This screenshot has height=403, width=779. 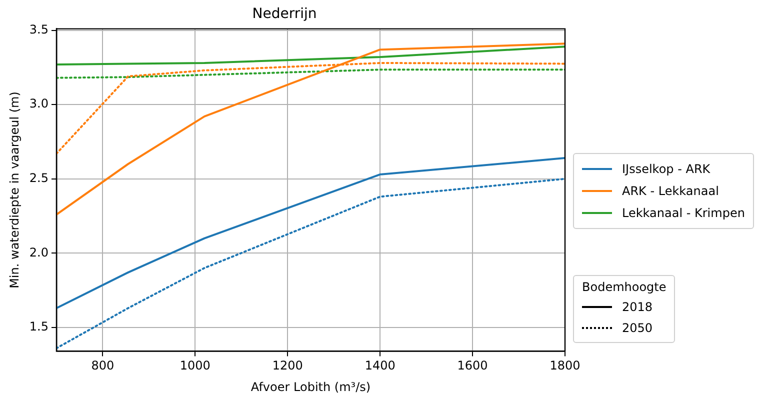 I want to click on x-tick-label: 800, so click(x=102, y=365).